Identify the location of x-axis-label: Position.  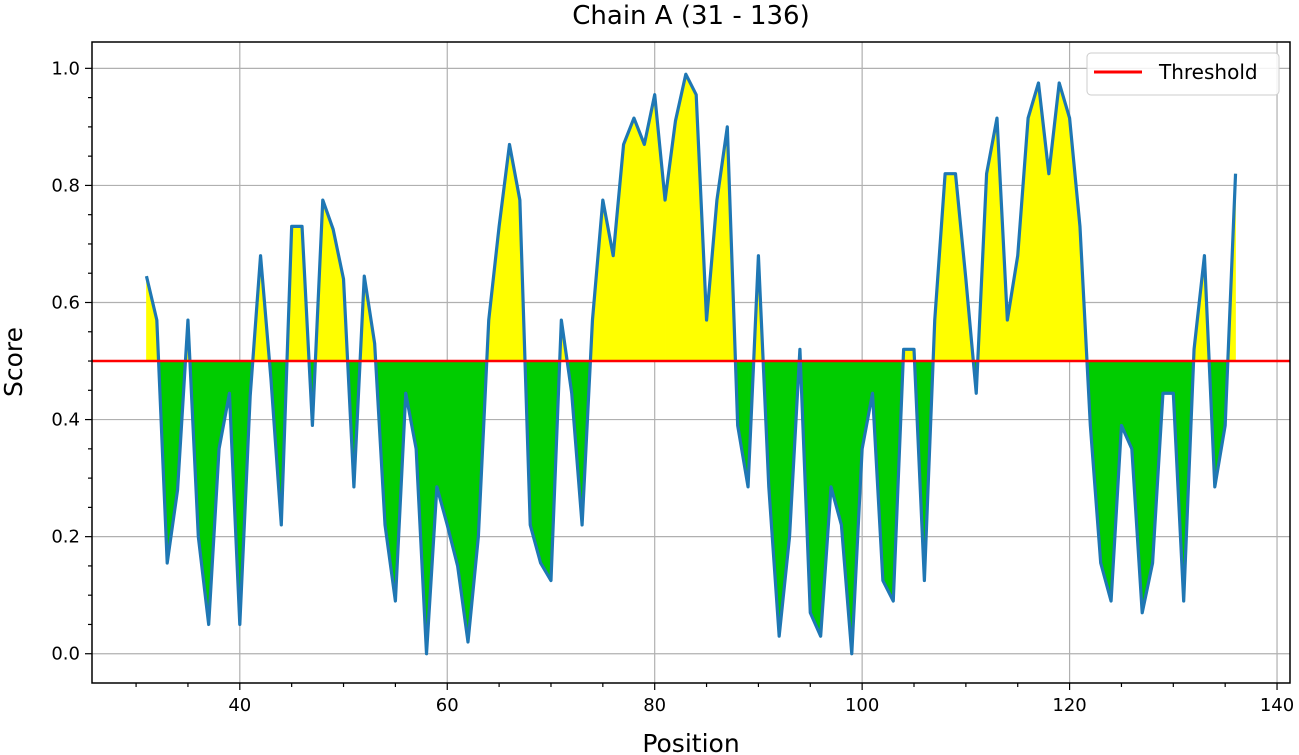
(690, 742).